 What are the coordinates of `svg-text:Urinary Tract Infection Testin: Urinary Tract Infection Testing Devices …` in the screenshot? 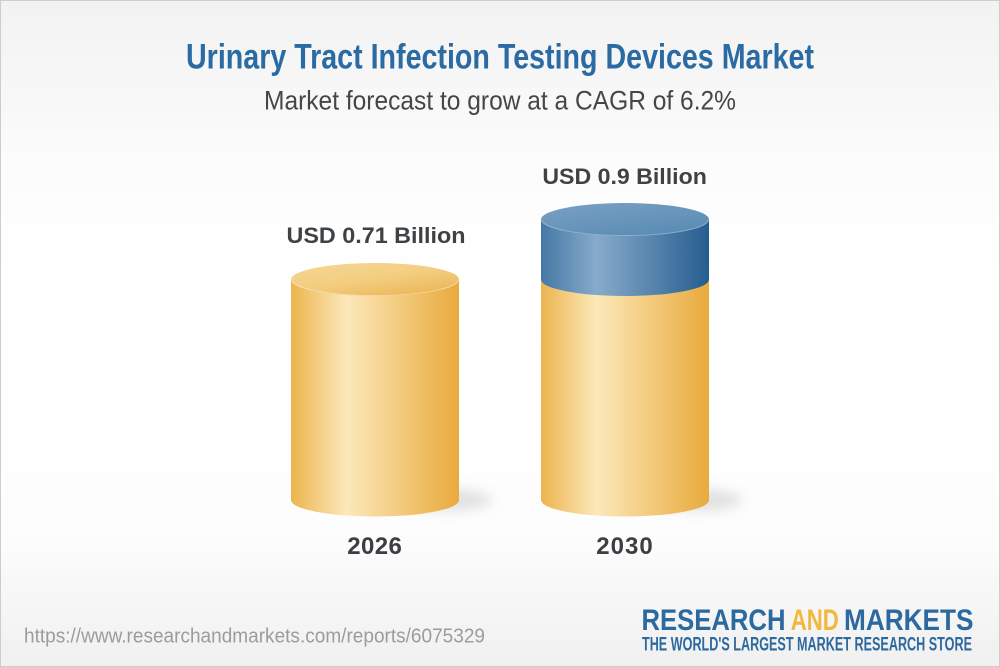 It's located at (500, 57).